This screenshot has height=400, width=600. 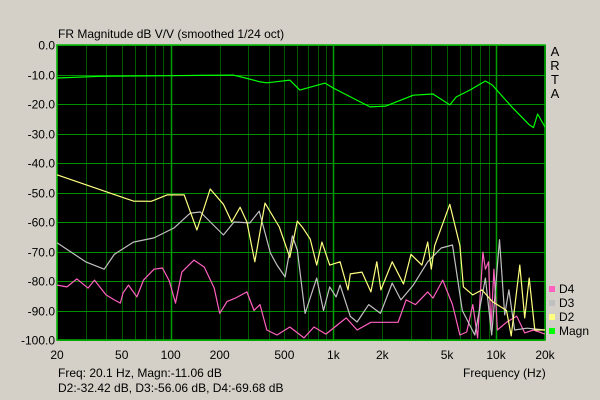 What do you see at coordinates (57, 355) in the screenshot?
I see `x-tick-label: 20` at bounding box center [57, 355].